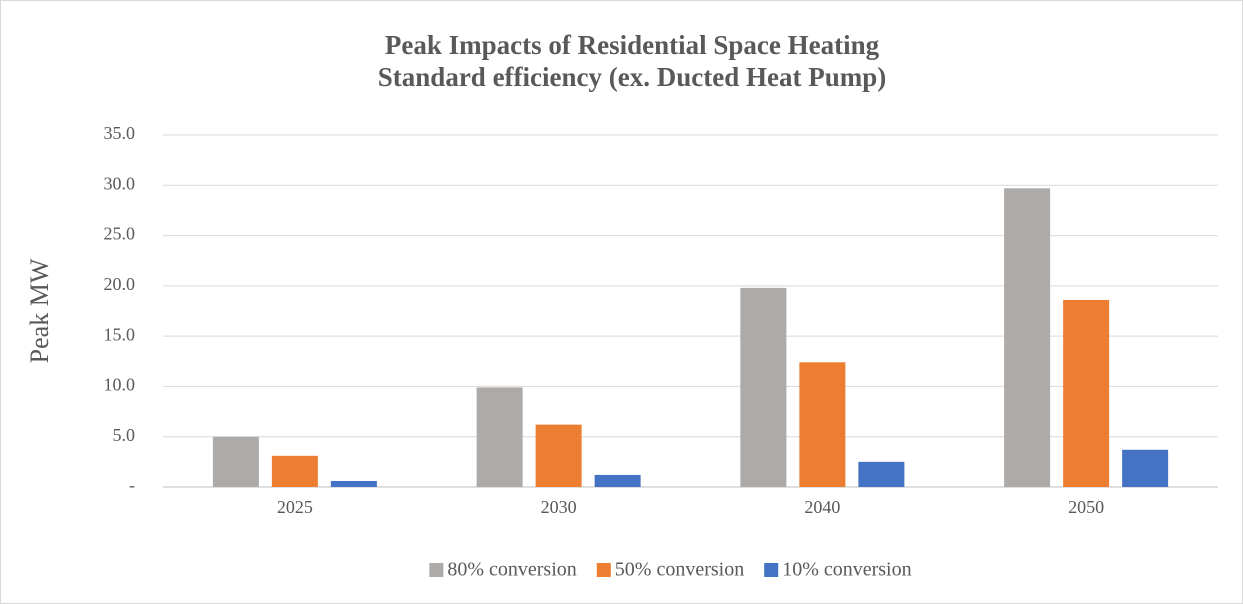  What do you see at coordinates (120, 183) in the screenshot?
I see `y-tick-label: 30.0` at bounding box center [120, 183].